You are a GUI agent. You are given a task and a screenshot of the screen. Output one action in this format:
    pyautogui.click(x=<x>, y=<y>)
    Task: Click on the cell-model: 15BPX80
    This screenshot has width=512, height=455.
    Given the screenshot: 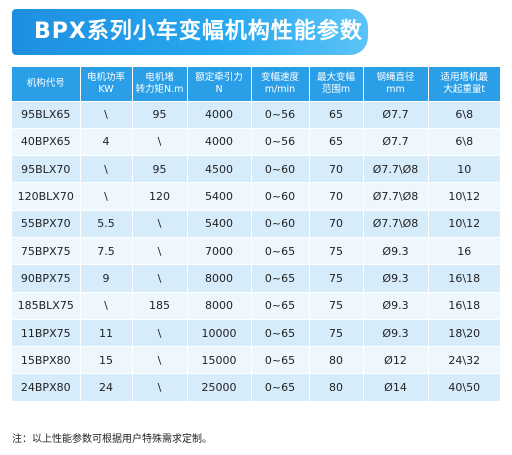 What is the action you would take?
    pyautogui.click(x=46, y=360)
    